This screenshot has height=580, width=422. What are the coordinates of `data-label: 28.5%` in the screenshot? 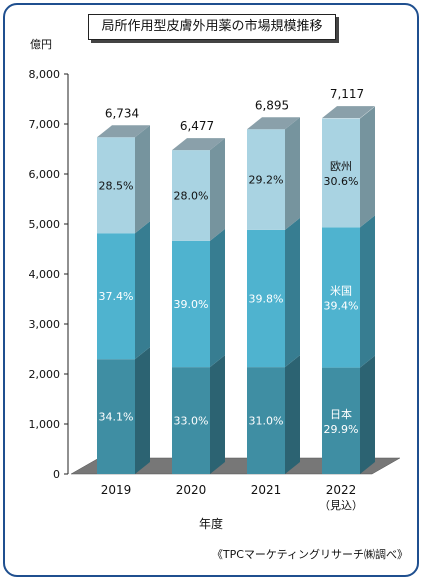 It's located at (116, 185).